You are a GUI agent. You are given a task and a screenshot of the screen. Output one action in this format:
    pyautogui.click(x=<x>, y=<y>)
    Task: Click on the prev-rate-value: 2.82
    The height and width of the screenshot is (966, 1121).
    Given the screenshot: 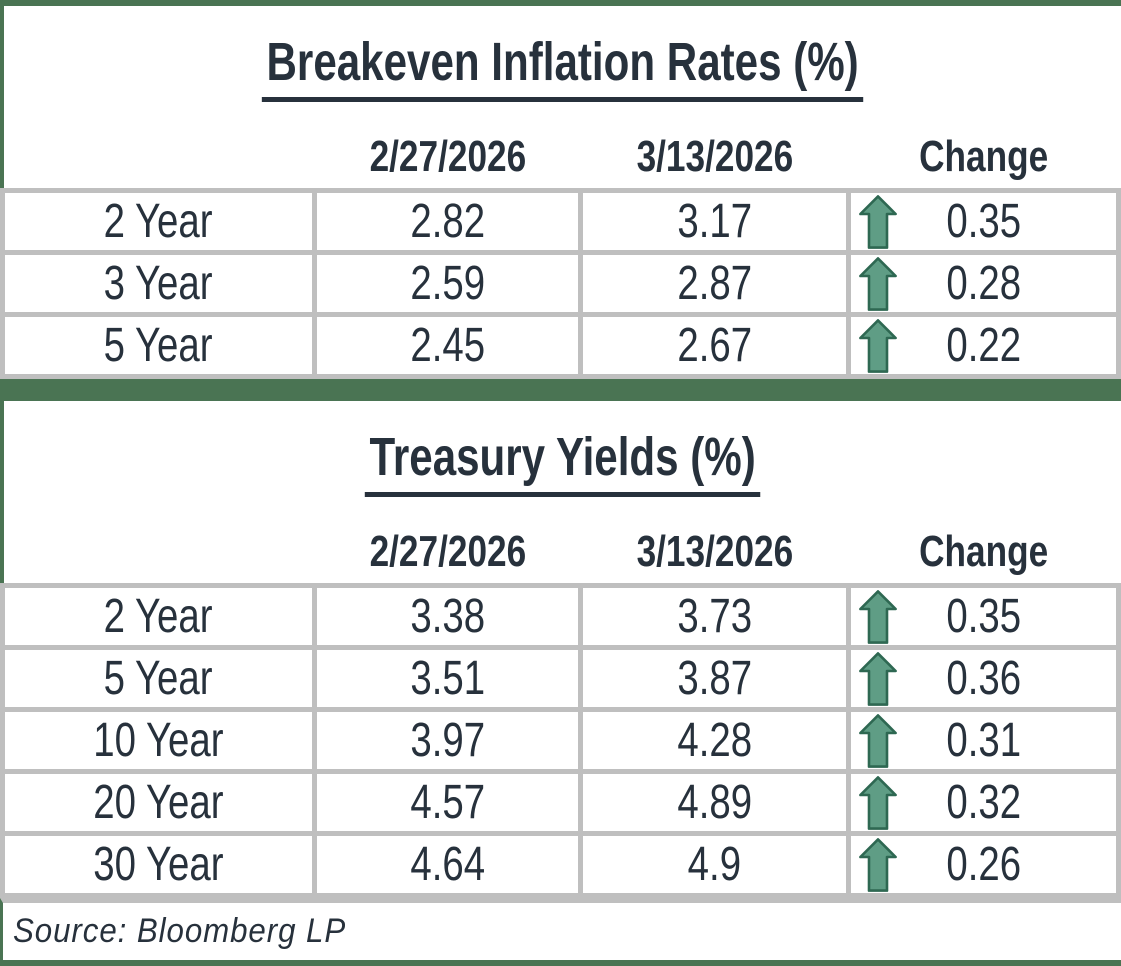 What is the action you would take?
    pyautogui.click(x=447, y=221)
    